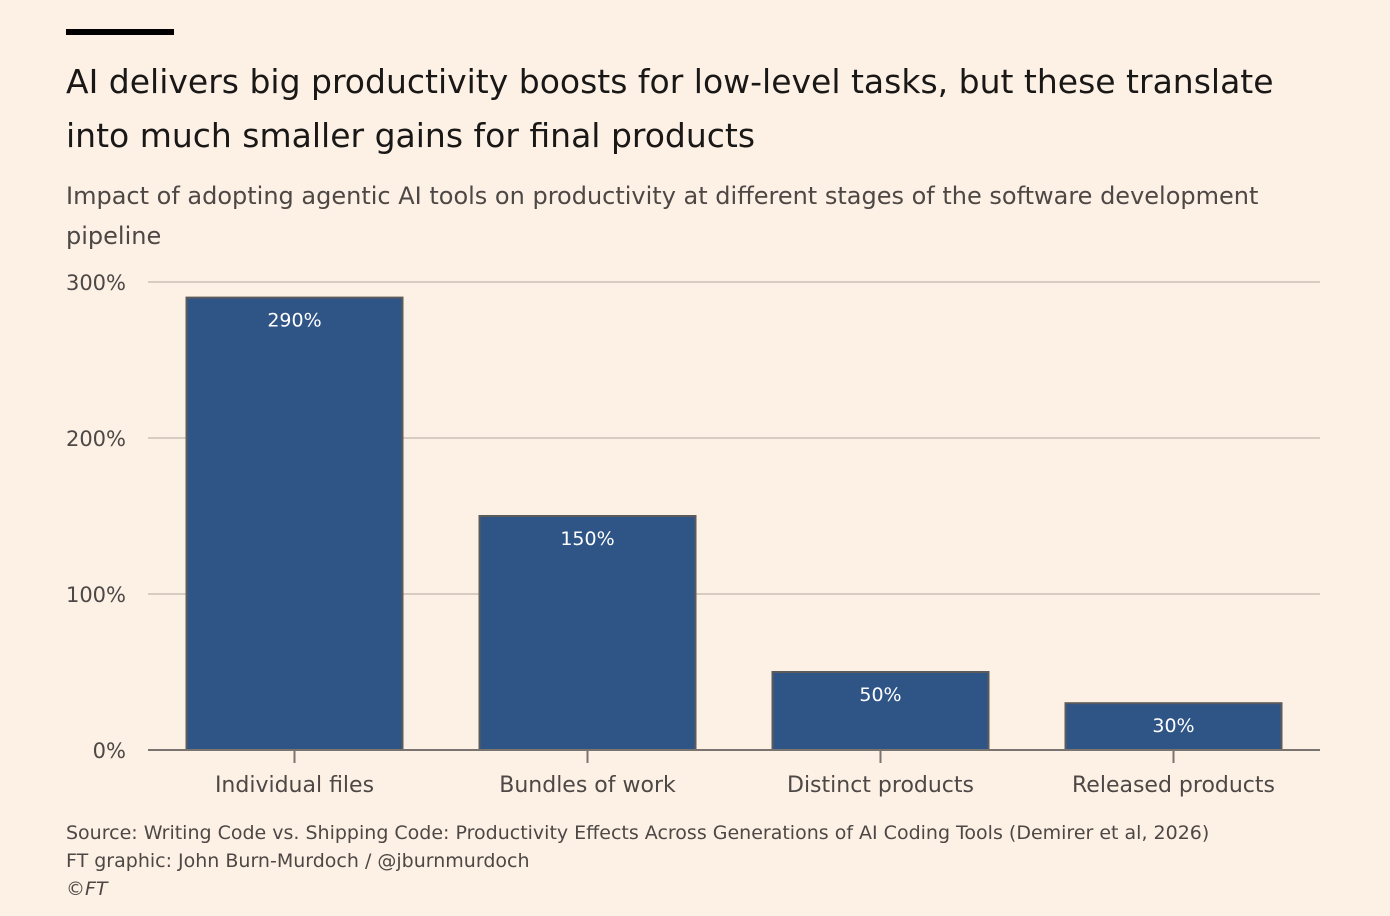 This screenshot has width=1390, height=916. I want to click on copyright-note: ©FT, so click(87, 889).